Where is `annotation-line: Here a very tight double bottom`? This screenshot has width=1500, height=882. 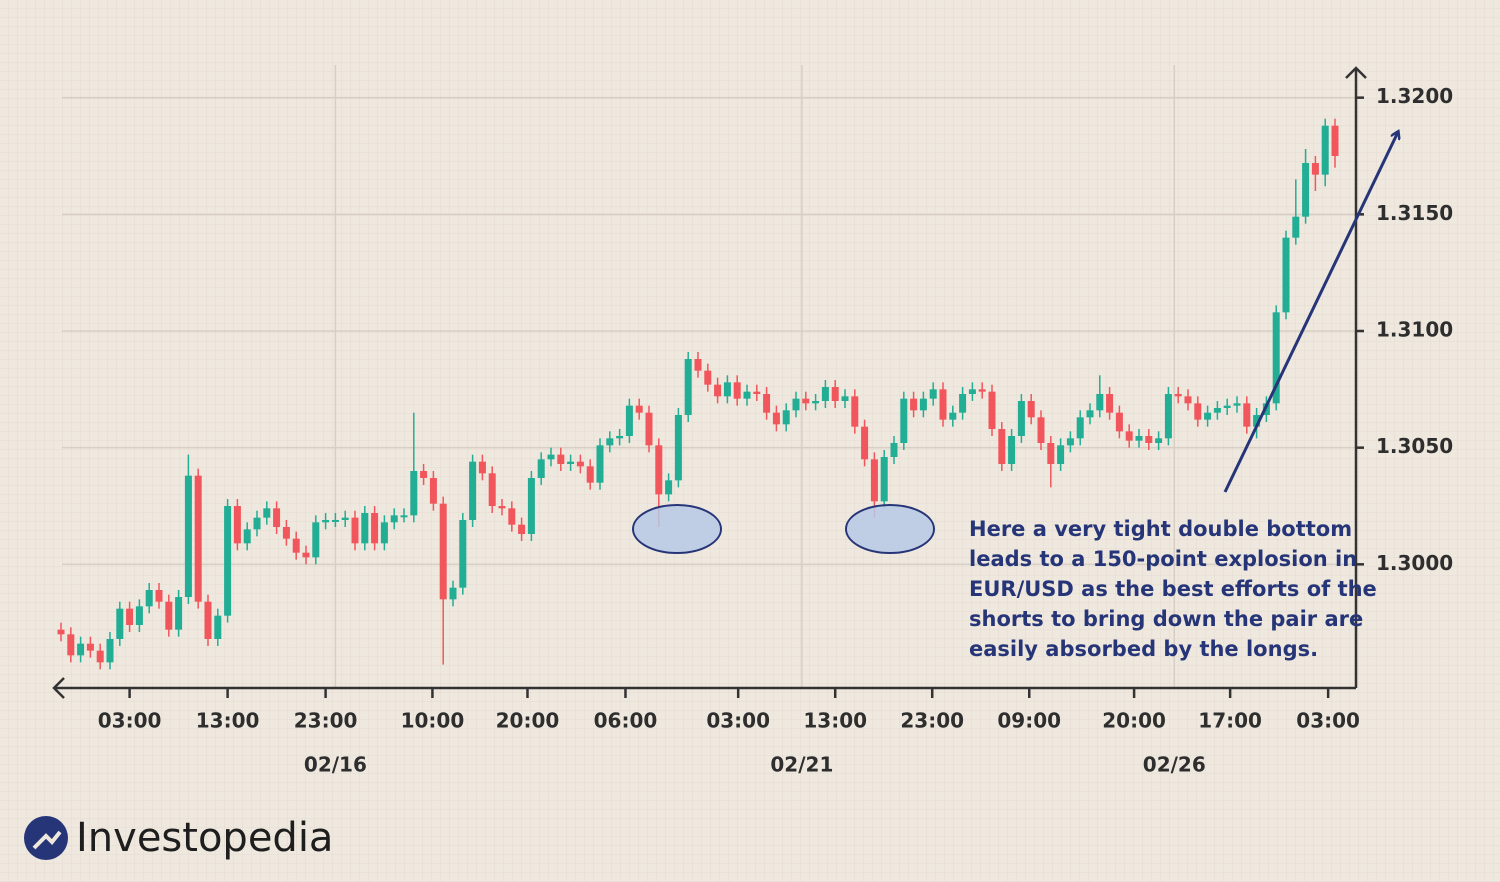 annotation-line: Here a very tight double bottom is located at coordinates (1160, 529).